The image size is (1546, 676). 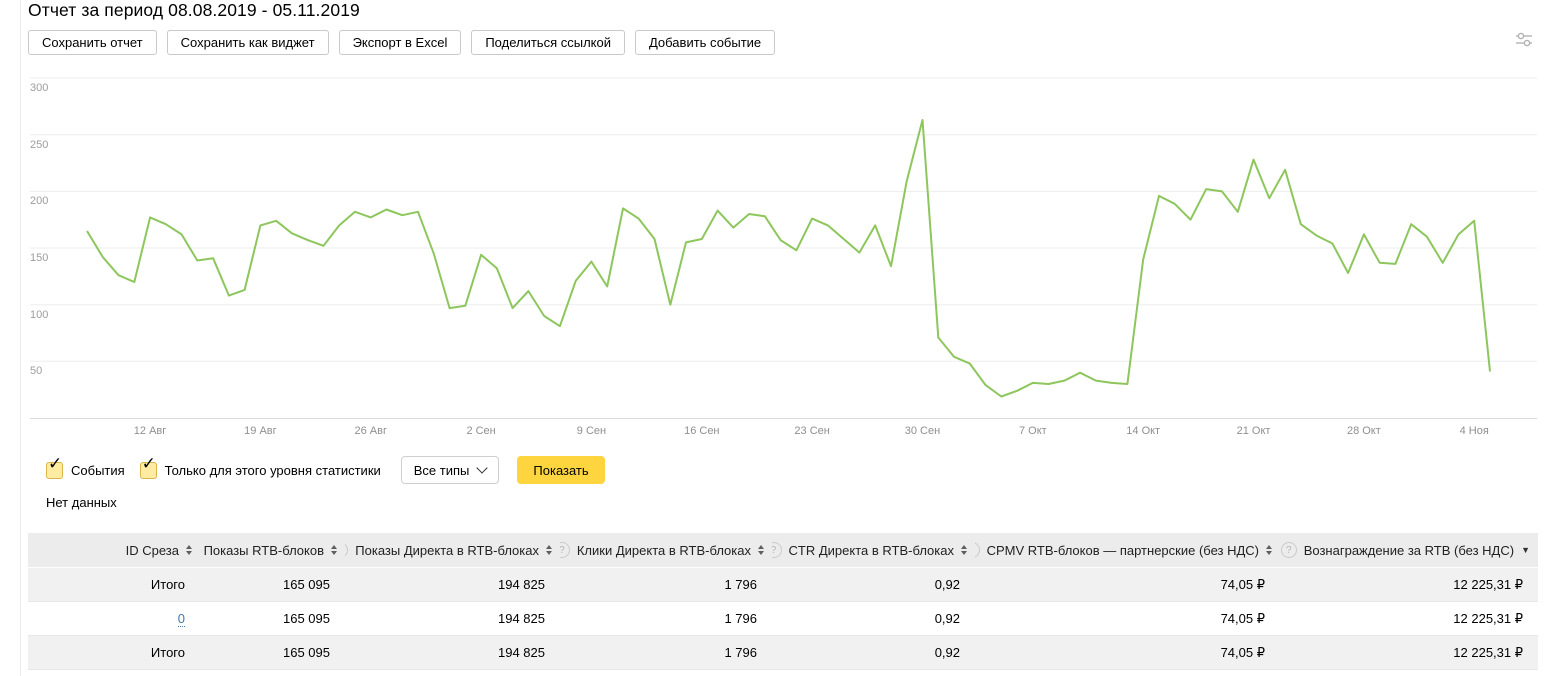 I want to click on no-data-text: Нет данных, so click(x=81, y=502).